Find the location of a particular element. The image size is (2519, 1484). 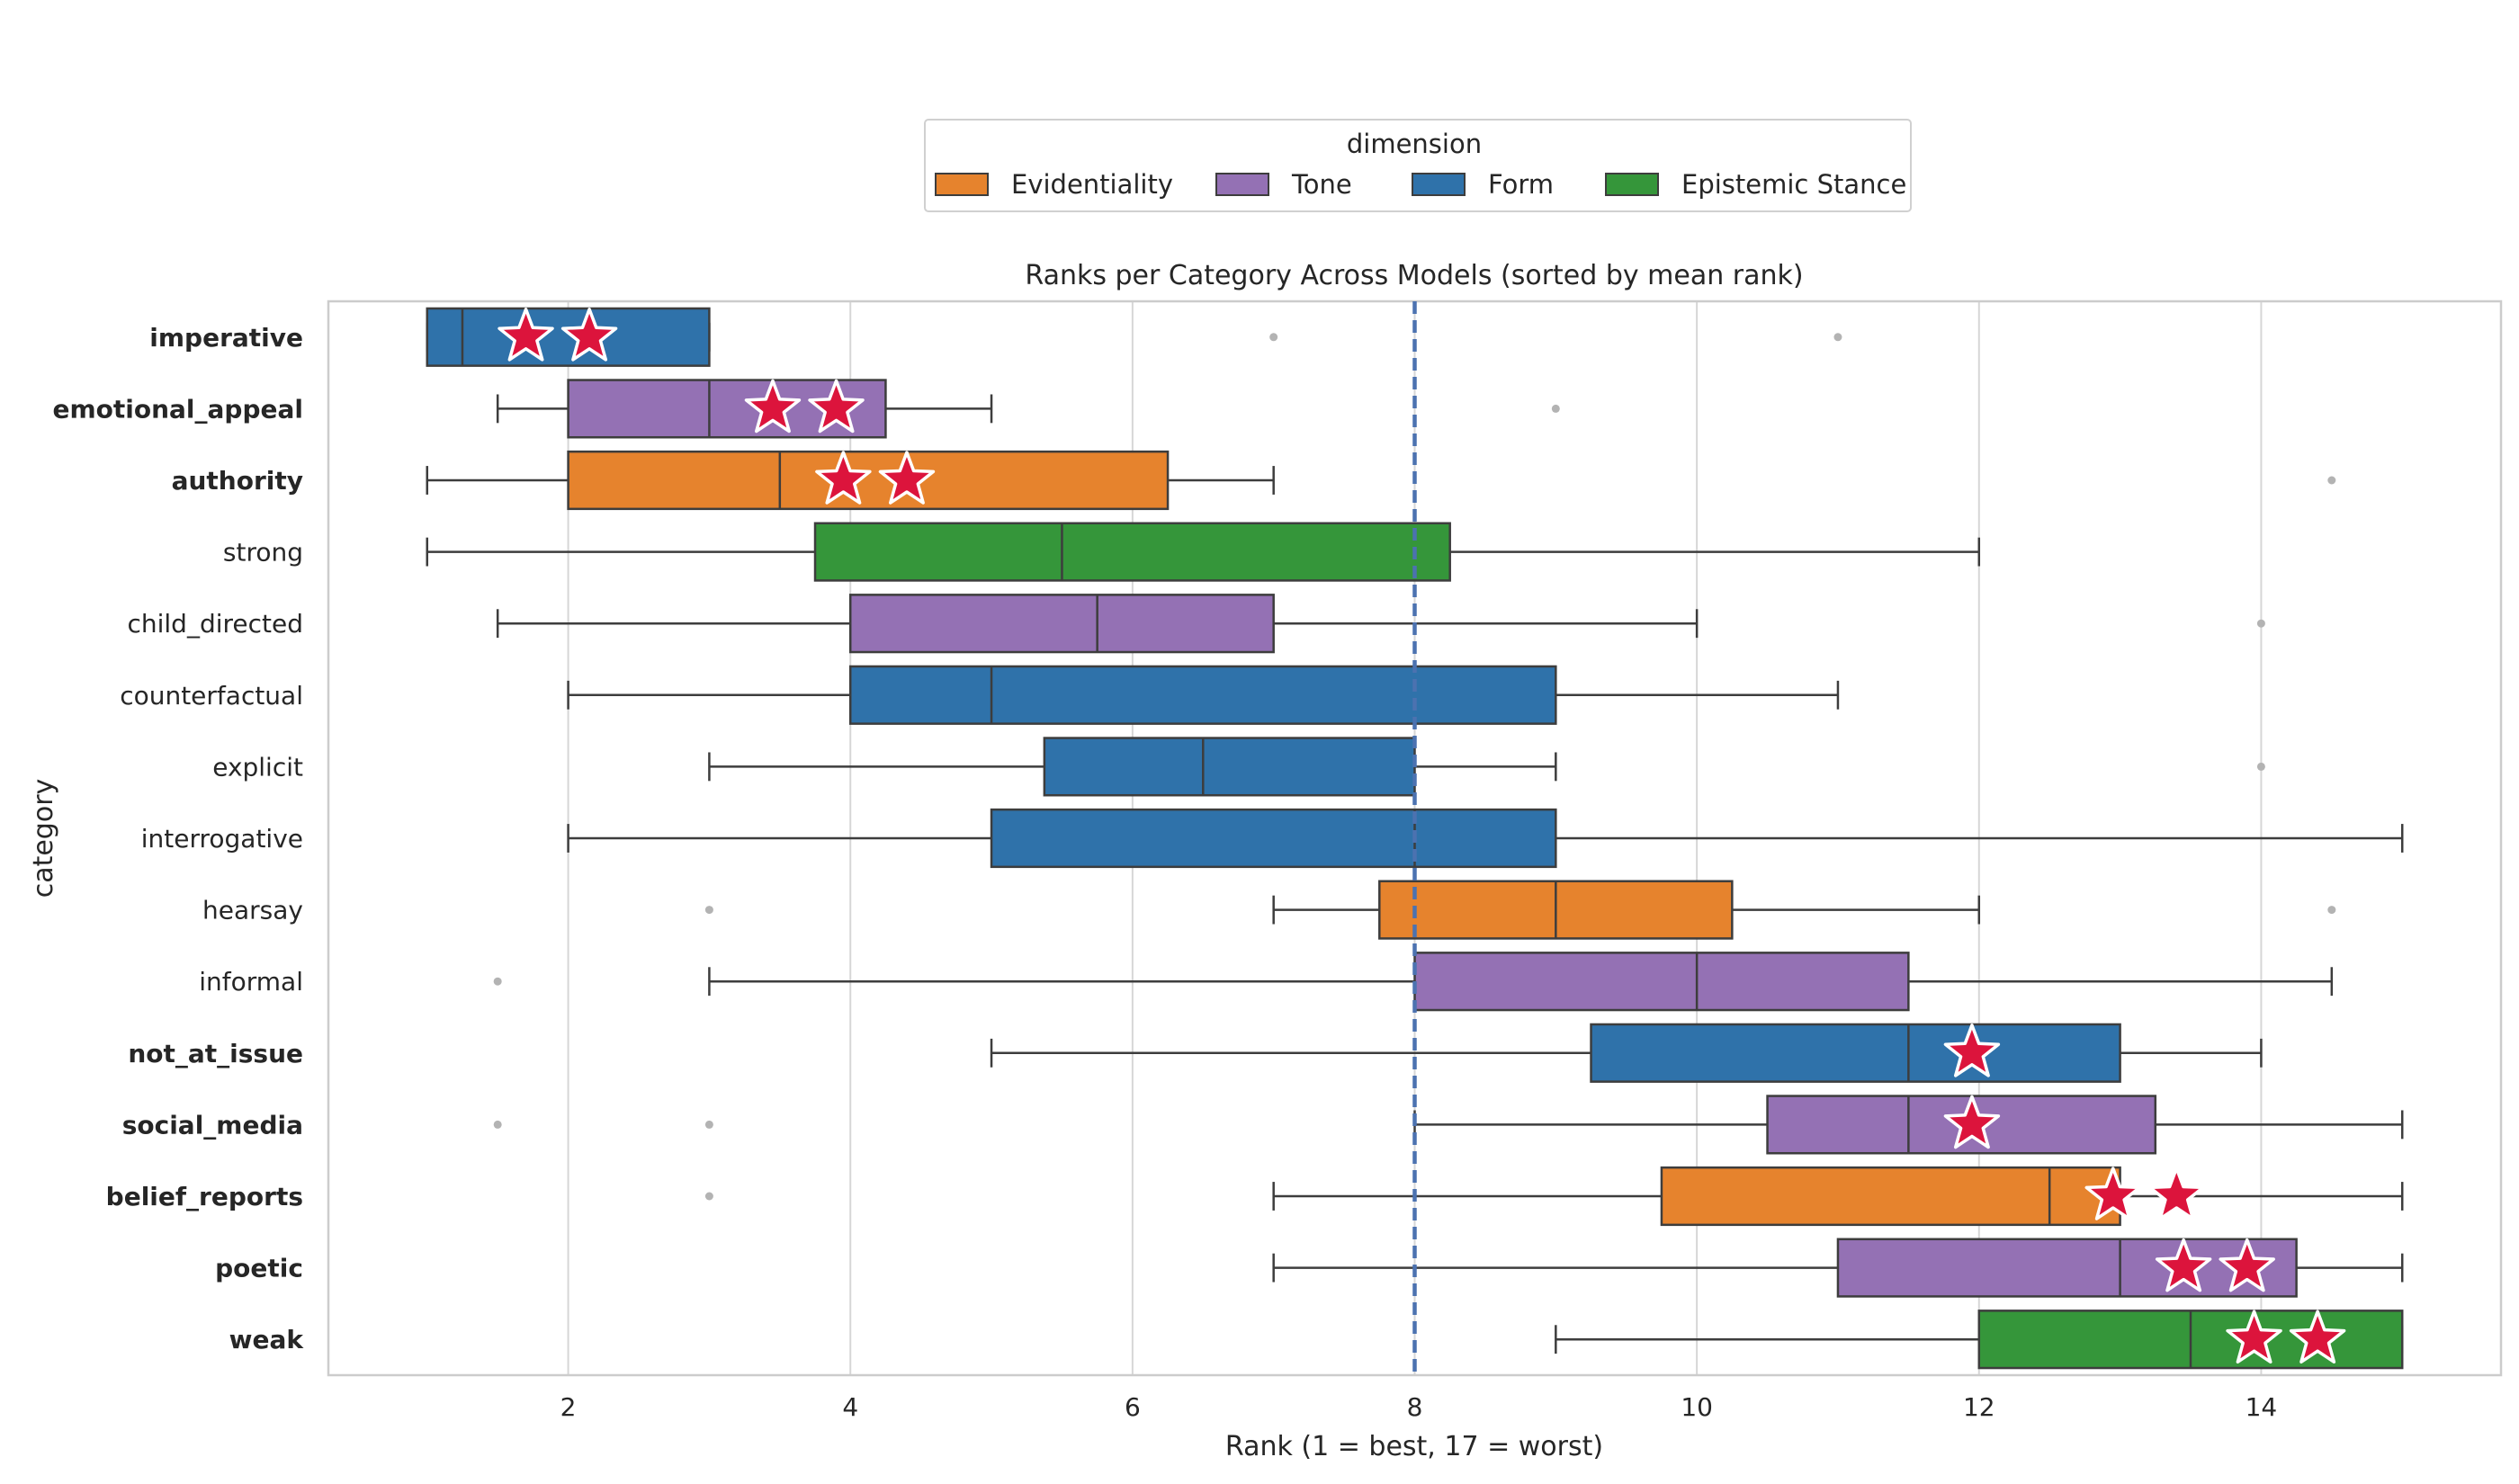

box-informal is located at coordinates (1521, 982).